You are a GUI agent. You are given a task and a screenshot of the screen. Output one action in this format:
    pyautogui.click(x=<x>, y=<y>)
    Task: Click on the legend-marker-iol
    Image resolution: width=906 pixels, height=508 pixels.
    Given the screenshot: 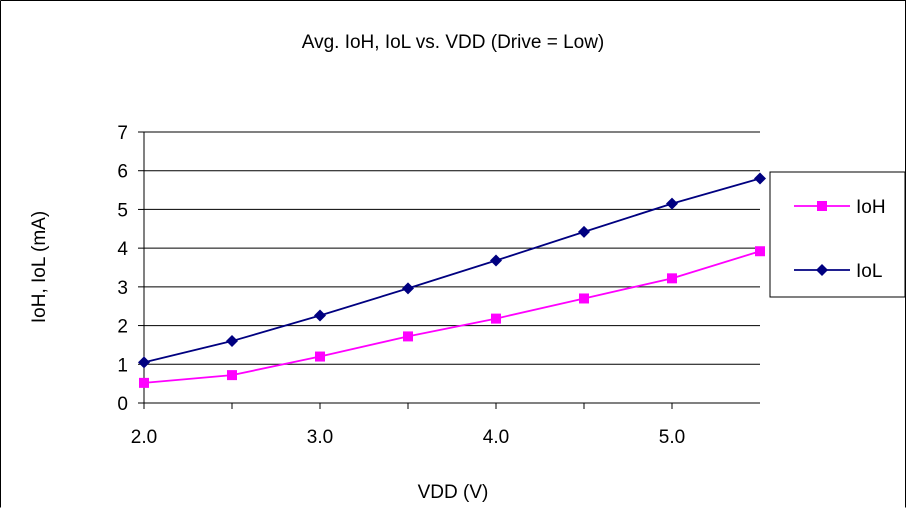 What is the action you would take?
    pyautogui.click(x=822, y=270)
    